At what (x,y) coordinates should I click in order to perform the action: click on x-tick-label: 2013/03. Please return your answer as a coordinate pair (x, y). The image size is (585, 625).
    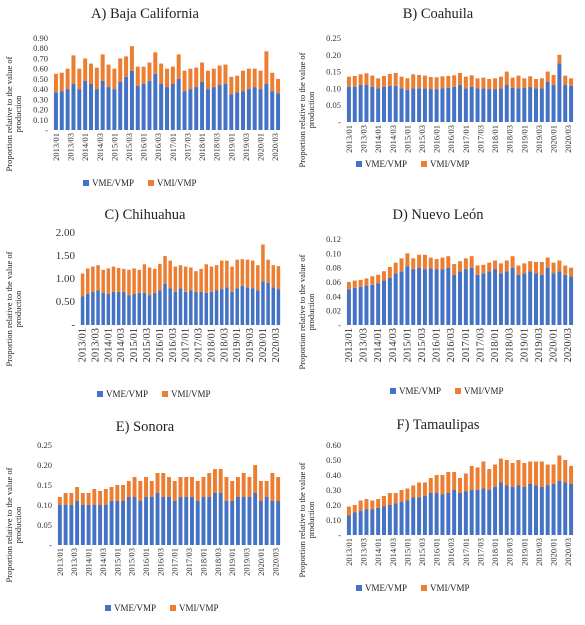
    Looking at the image, I should click on (96, 345).